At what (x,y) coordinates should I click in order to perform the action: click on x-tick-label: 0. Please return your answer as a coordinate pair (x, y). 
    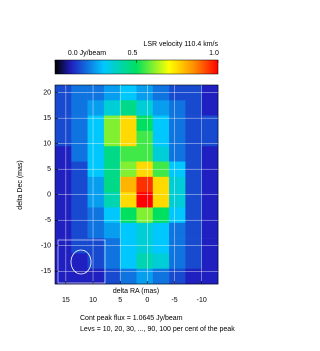
    Looking at the image, I should click on (147, 300).